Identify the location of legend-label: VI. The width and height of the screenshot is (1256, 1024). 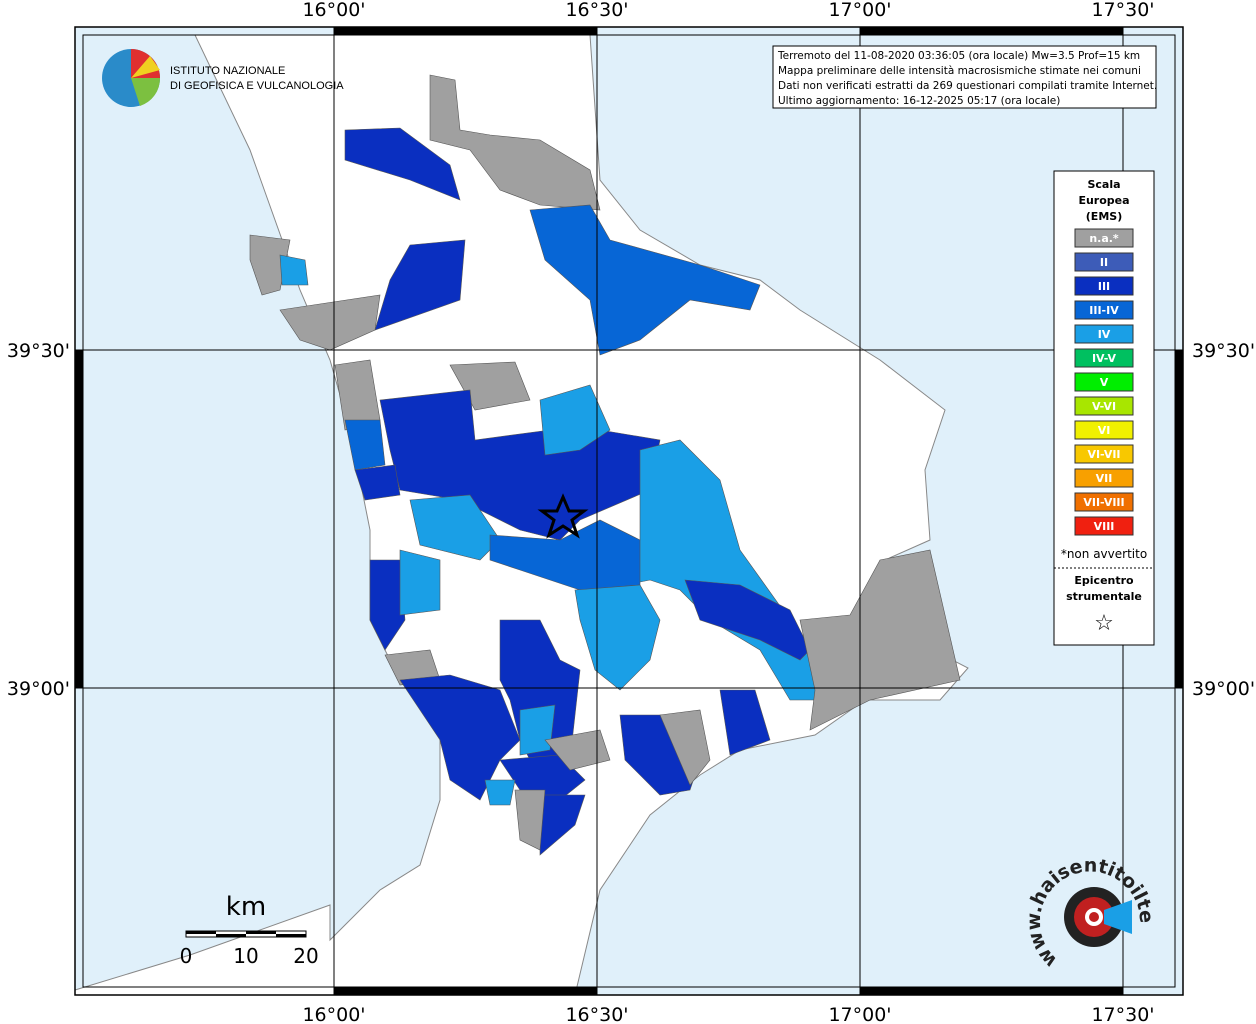
(1104, 430).